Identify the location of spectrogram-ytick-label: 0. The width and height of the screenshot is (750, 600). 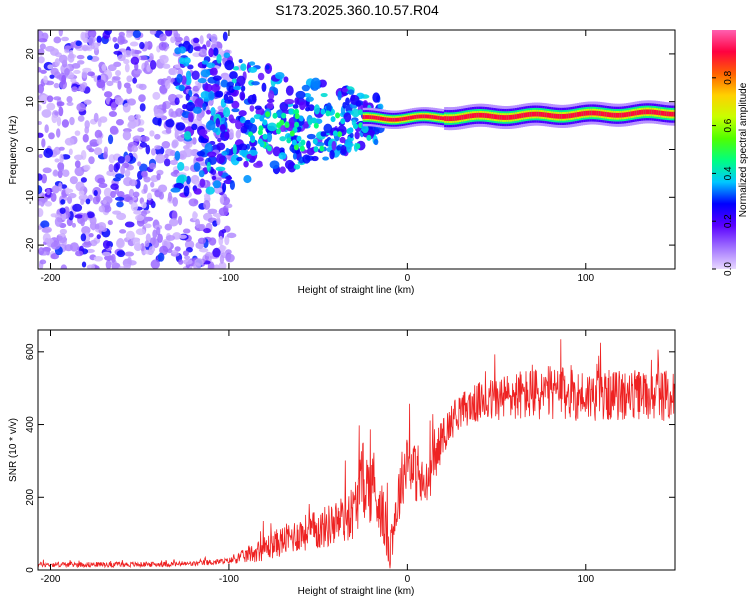
(30, 149).